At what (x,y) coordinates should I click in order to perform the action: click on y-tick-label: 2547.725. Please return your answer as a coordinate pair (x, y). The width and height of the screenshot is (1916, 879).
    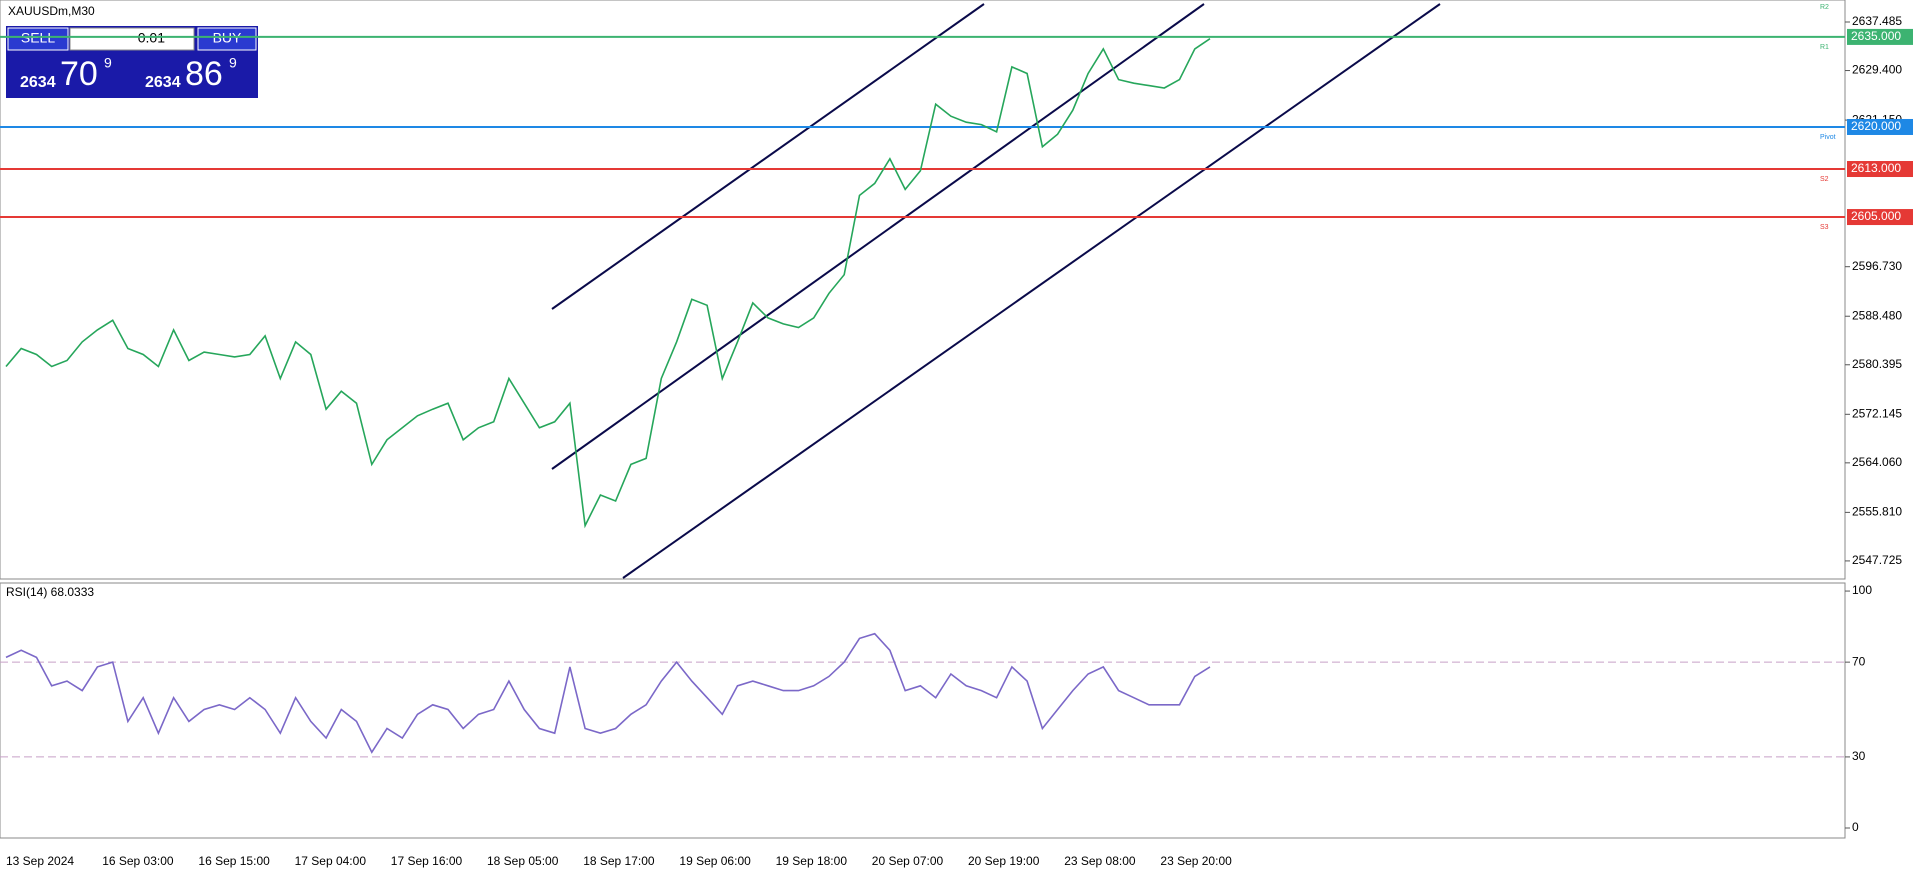
    Looking at the image, I should click on (1877, 560).